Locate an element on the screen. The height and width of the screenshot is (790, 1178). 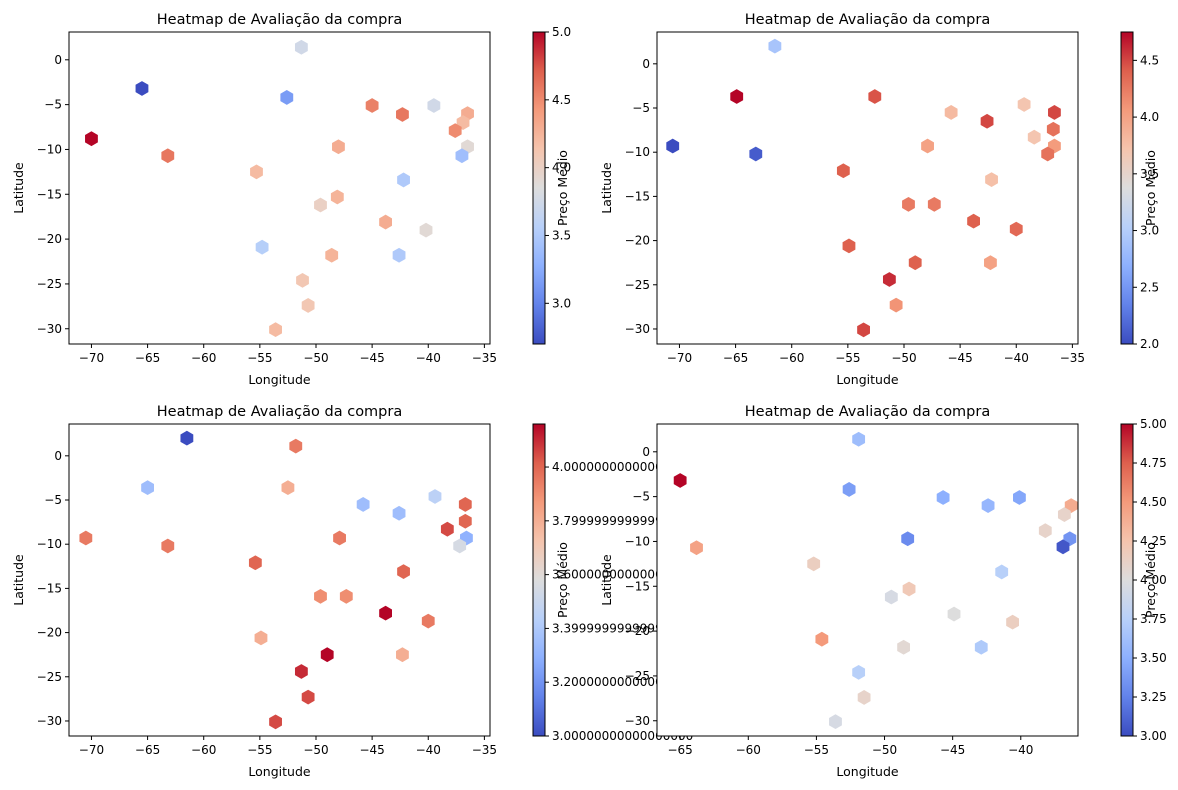
x-tick-label: −70 is located at coordinates (91, 750).